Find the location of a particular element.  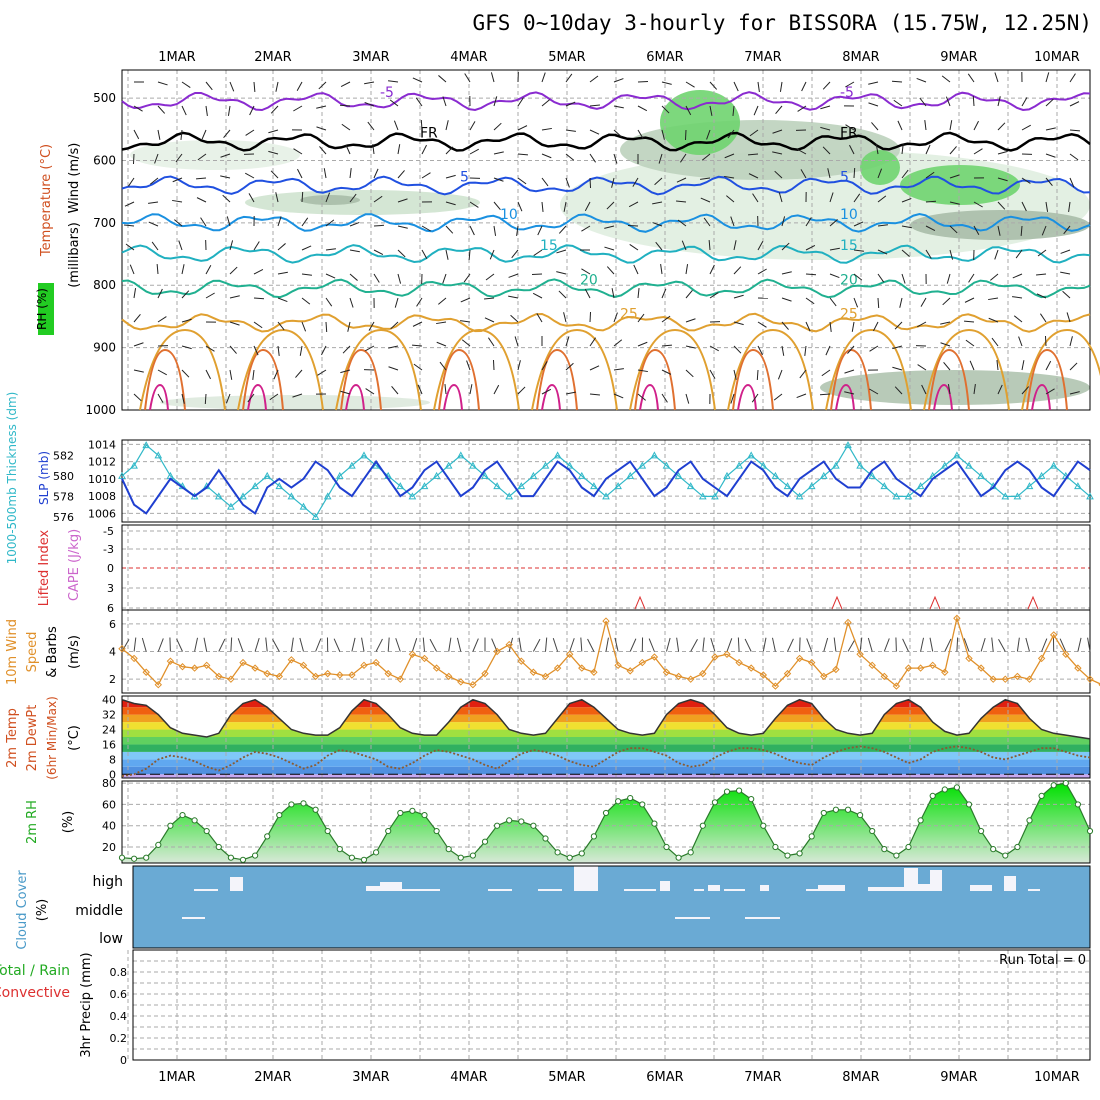

isotherm-hottest-loop is located at coordinates (257, 397).